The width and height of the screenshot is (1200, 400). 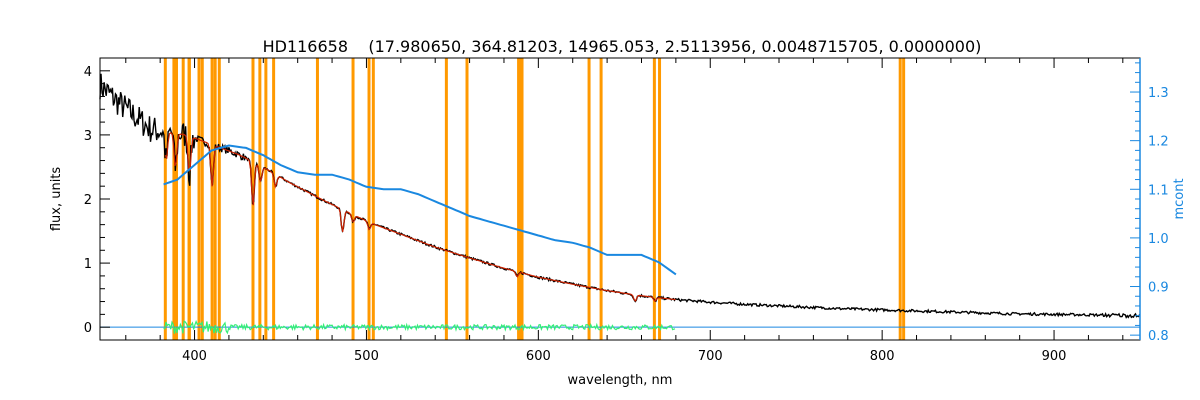 What do you see at coordinates (1158, 190) in the screenshot?
I see `y2-tick-label: 1.1` at bounding box center [1158, 190].